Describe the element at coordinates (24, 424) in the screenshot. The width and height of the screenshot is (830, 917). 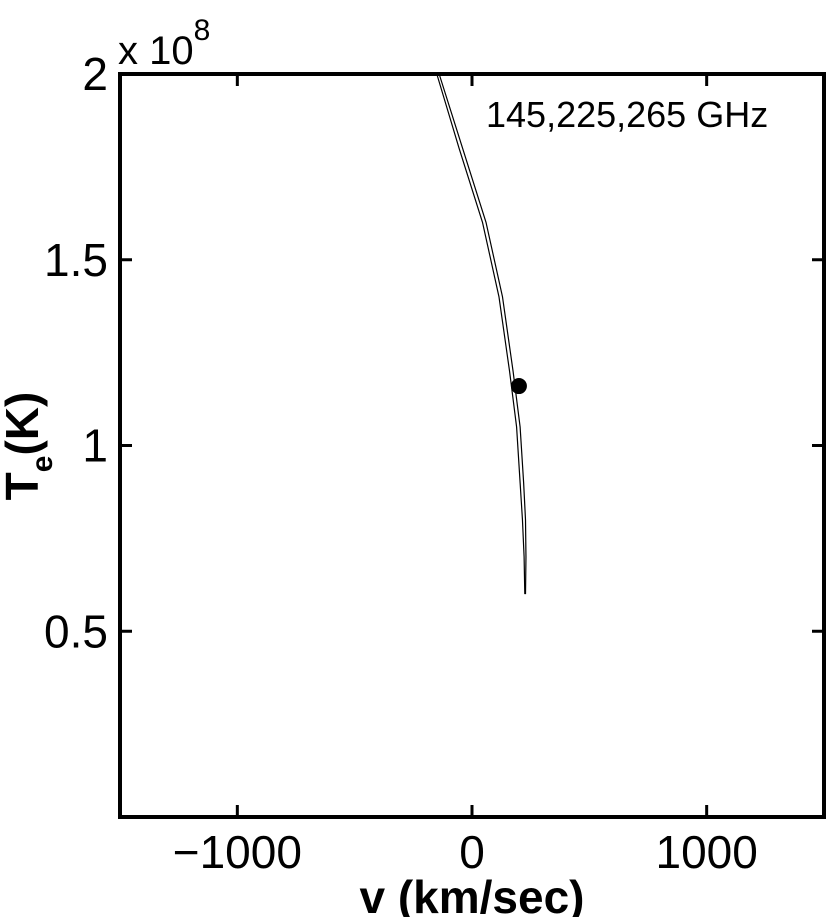
I see `y-axis-label-unit: (K)` at that location.